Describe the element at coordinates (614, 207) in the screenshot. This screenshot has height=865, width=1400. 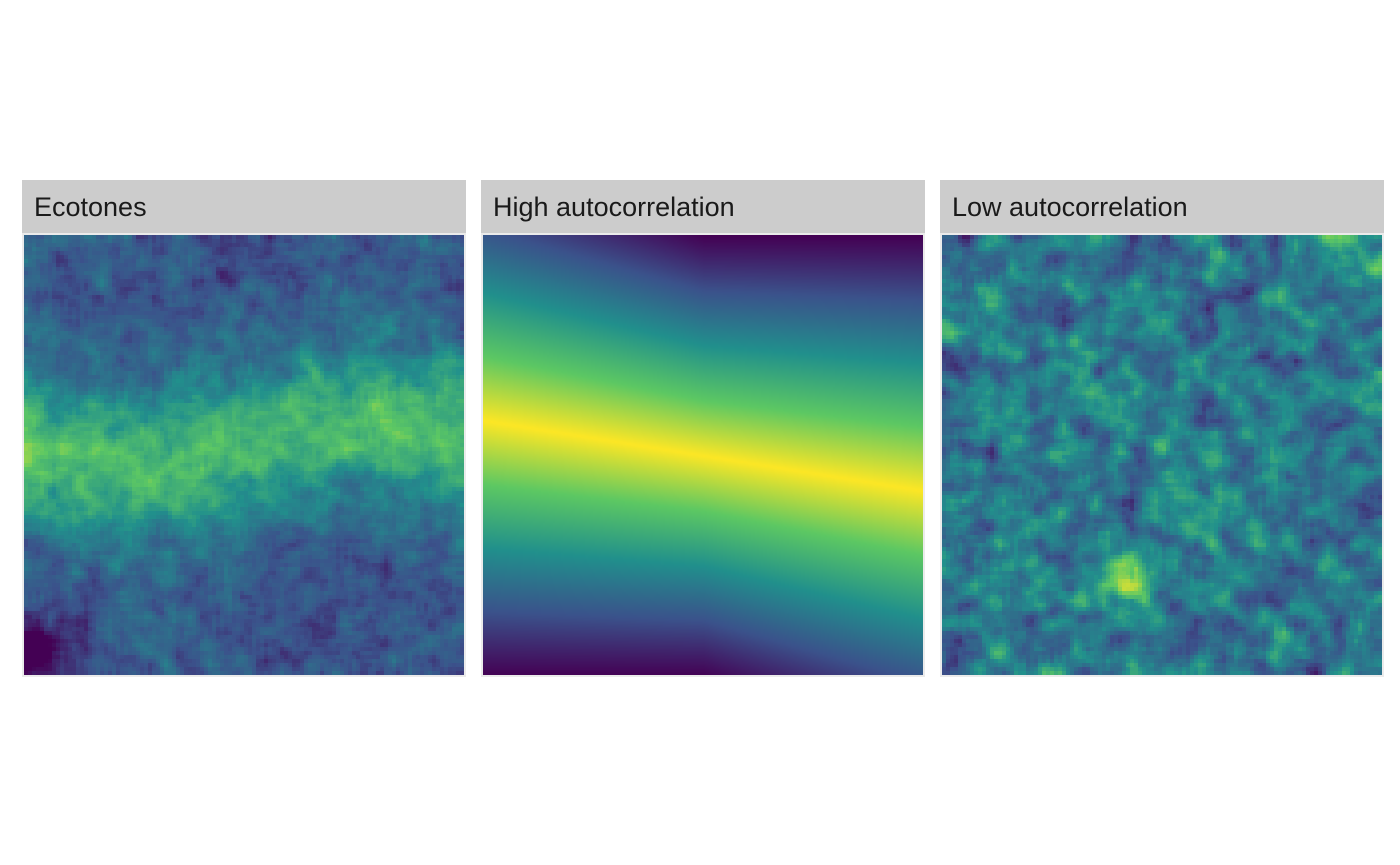
I see `facet-title: High autocorrelation` at that location.